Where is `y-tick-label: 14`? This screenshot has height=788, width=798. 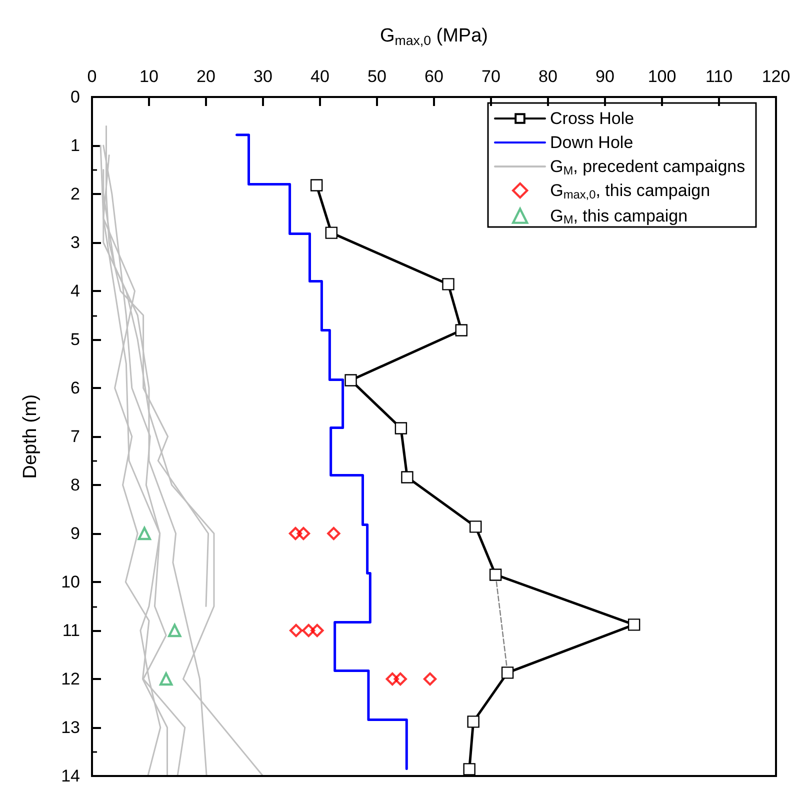 y-tick-label: 14 is located at coordinates (70, 776).